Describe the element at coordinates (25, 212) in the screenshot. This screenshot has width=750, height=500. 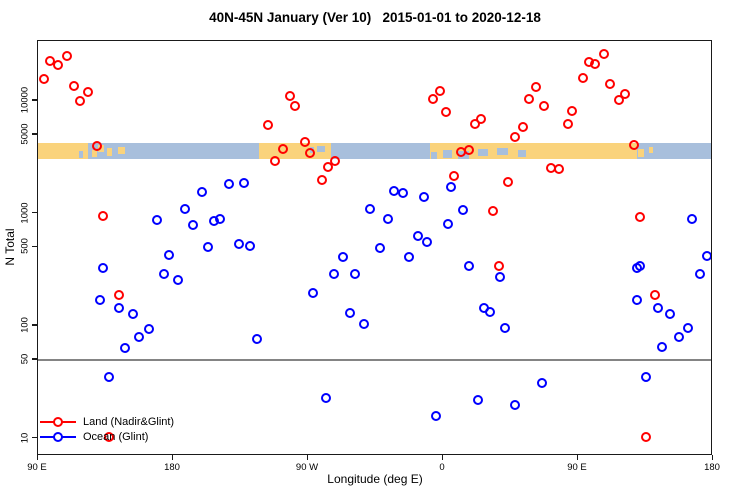
I see `y-tick-label: 1000` at that location.